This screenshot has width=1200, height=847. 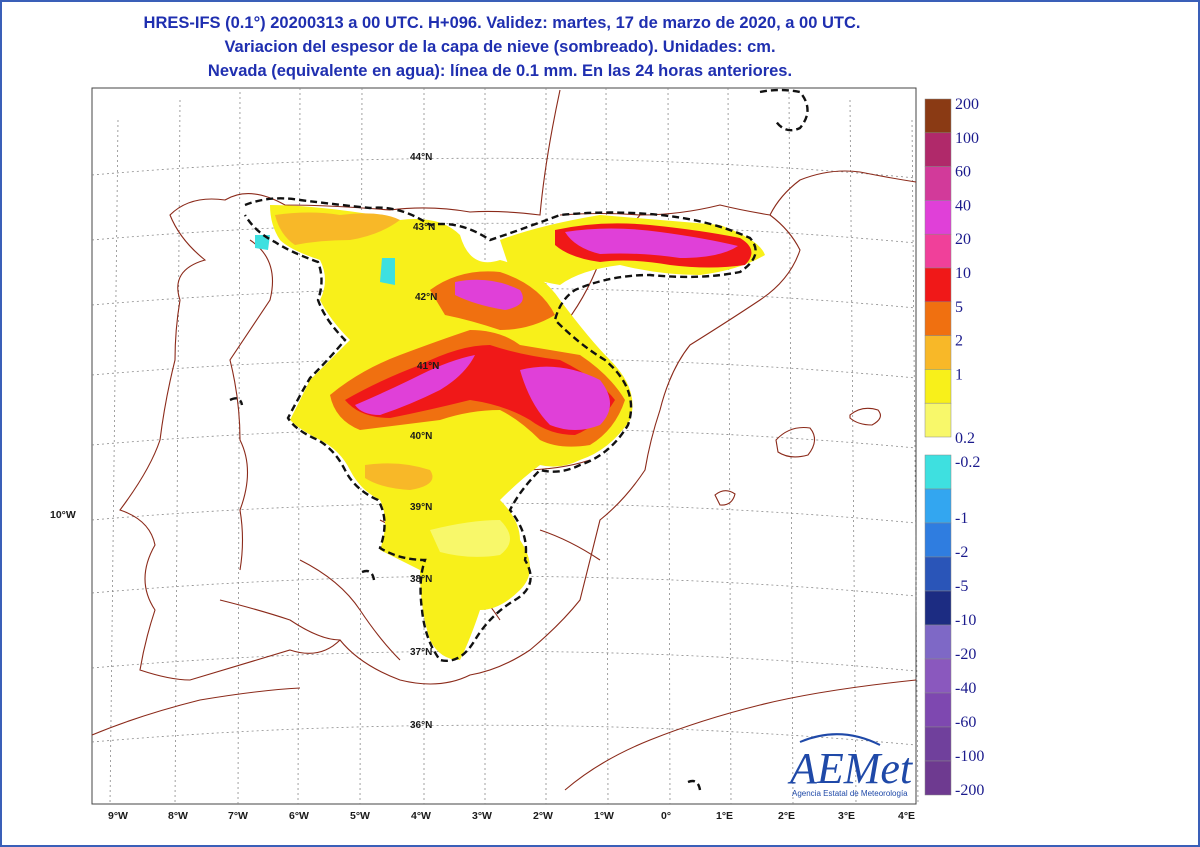 What do you see at coordinates (961, 518) in the screenshot?
I see `colorbar-label: -1` at bounding box center [961, 518].